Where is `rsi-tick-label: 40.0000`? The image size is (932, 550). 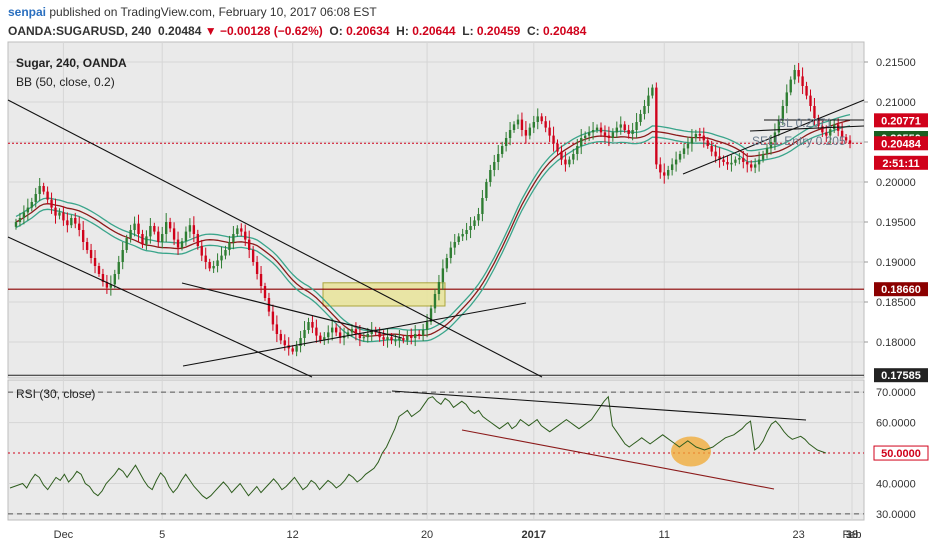
rsi-tick-label: 40.0000 is located at coordinates (896, 484).